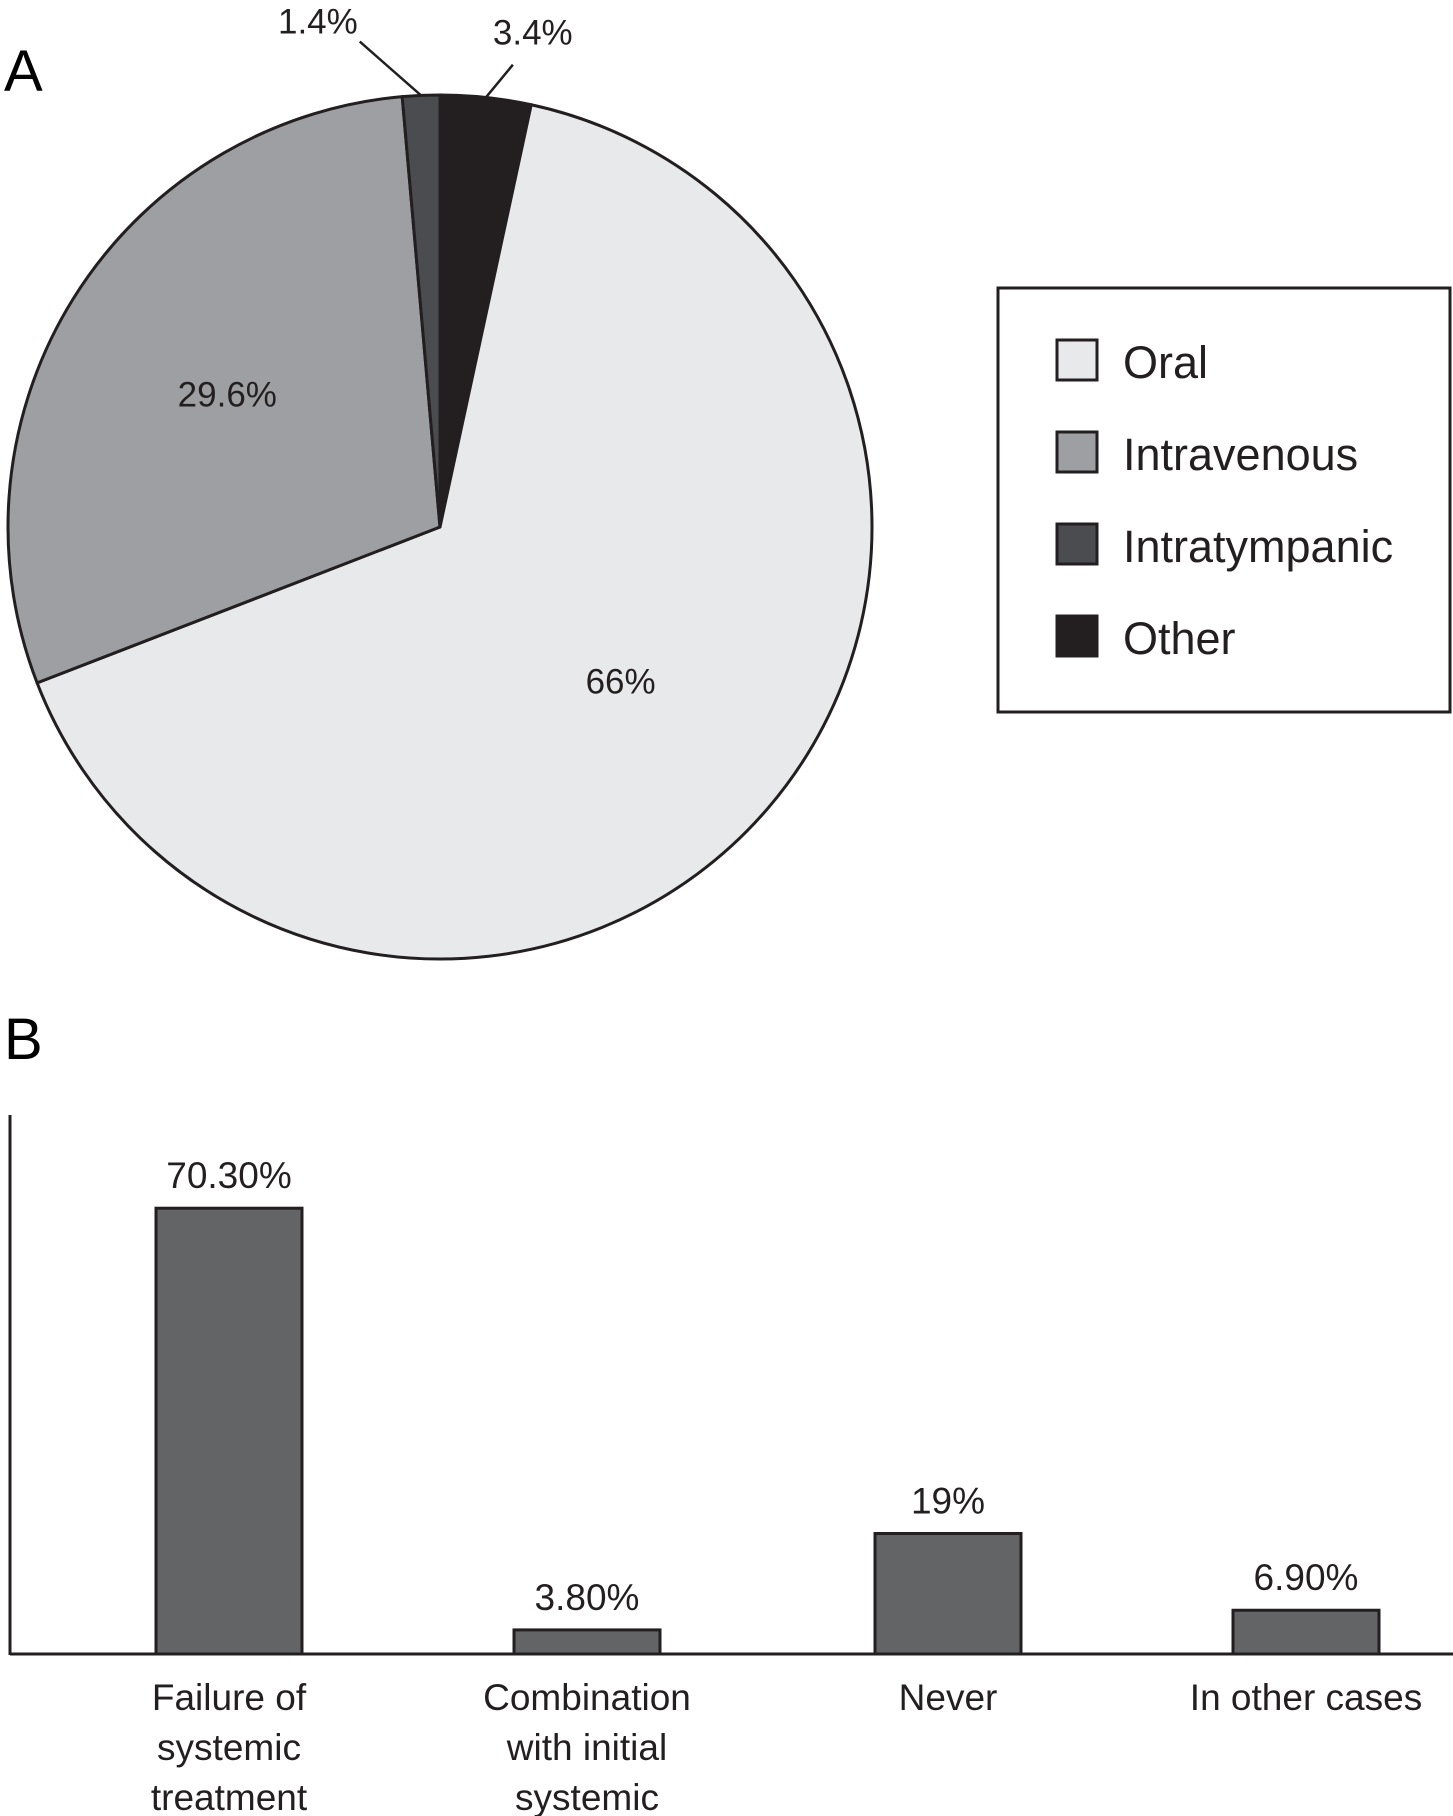 The height and width of the screenshot is (1816, 1453). What do you see at coordinates (499, 81) in the screenshot?
I see `pie-leader-other` at bounding box center [499, 81].